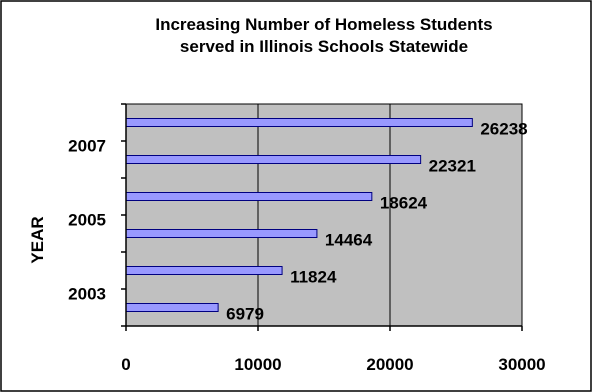 This screenshot has height=392, width=592. Describe the element at coordinates (273, 159) in the screenshot. I see `bar-2007` at that location.